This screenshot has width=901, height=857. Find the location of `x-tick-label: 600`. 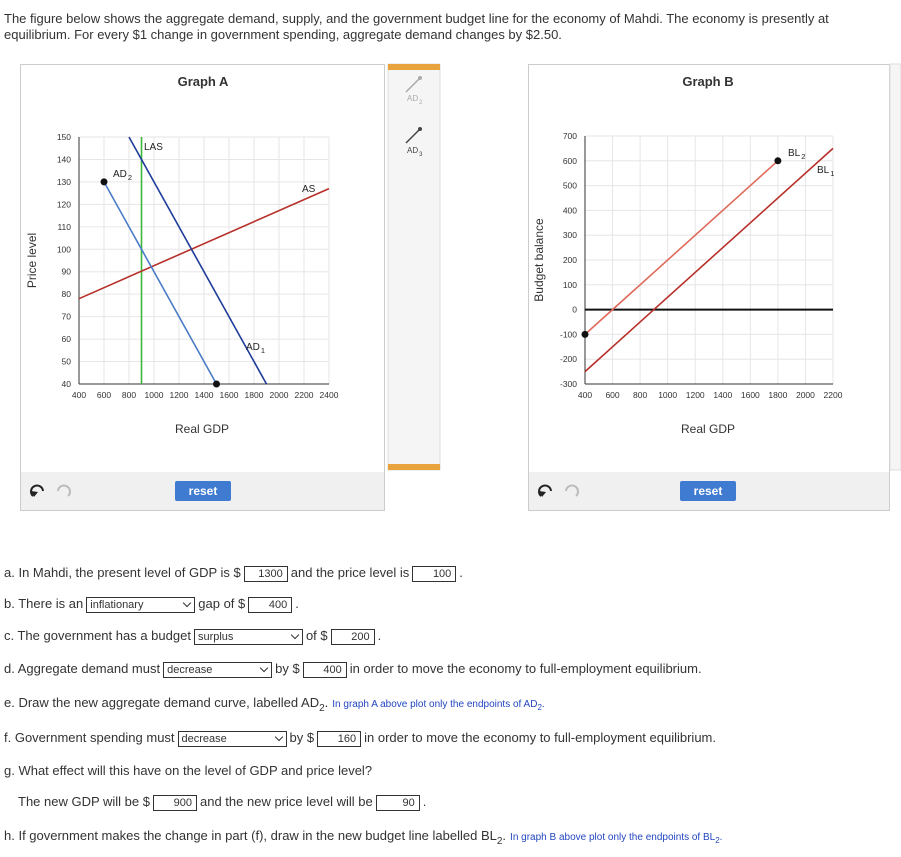

x-tick-label: 600 is located at coordinates (612, 395).